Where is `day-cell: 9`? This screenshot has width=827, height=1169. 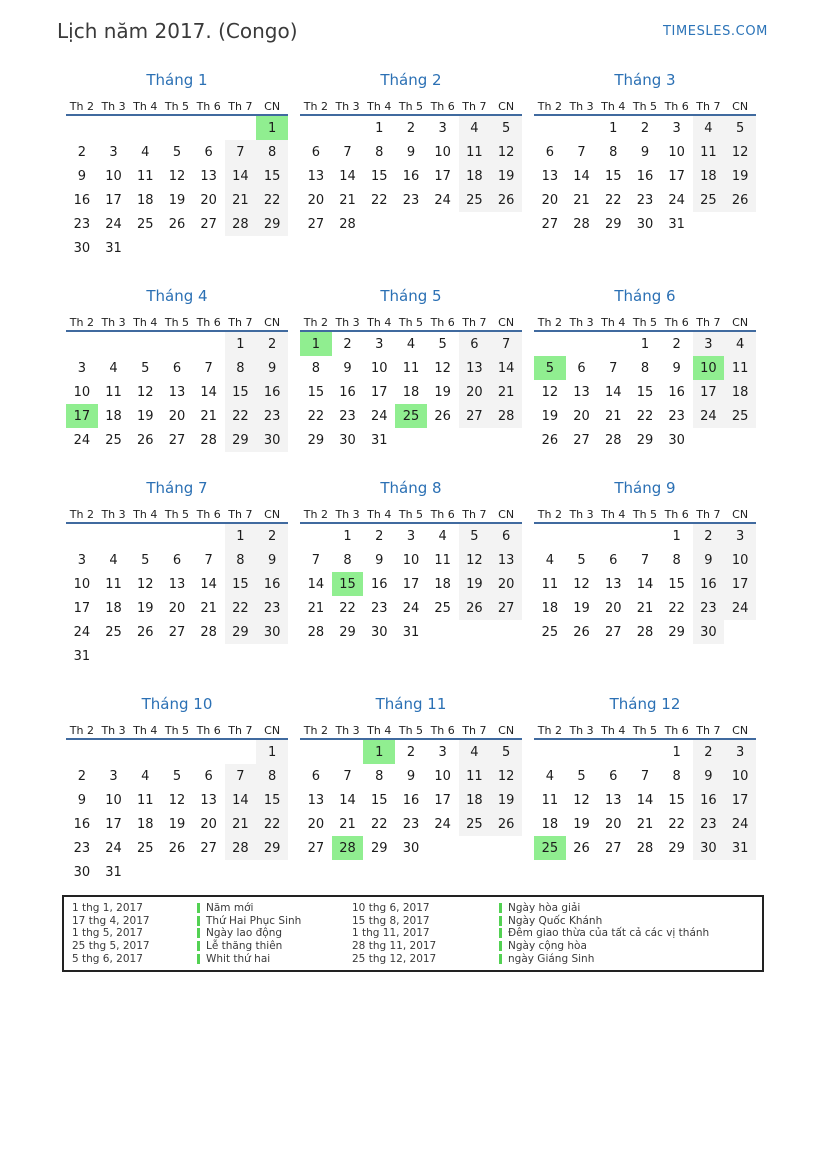 day-cell: 9 is located at coordinates (411, 152).